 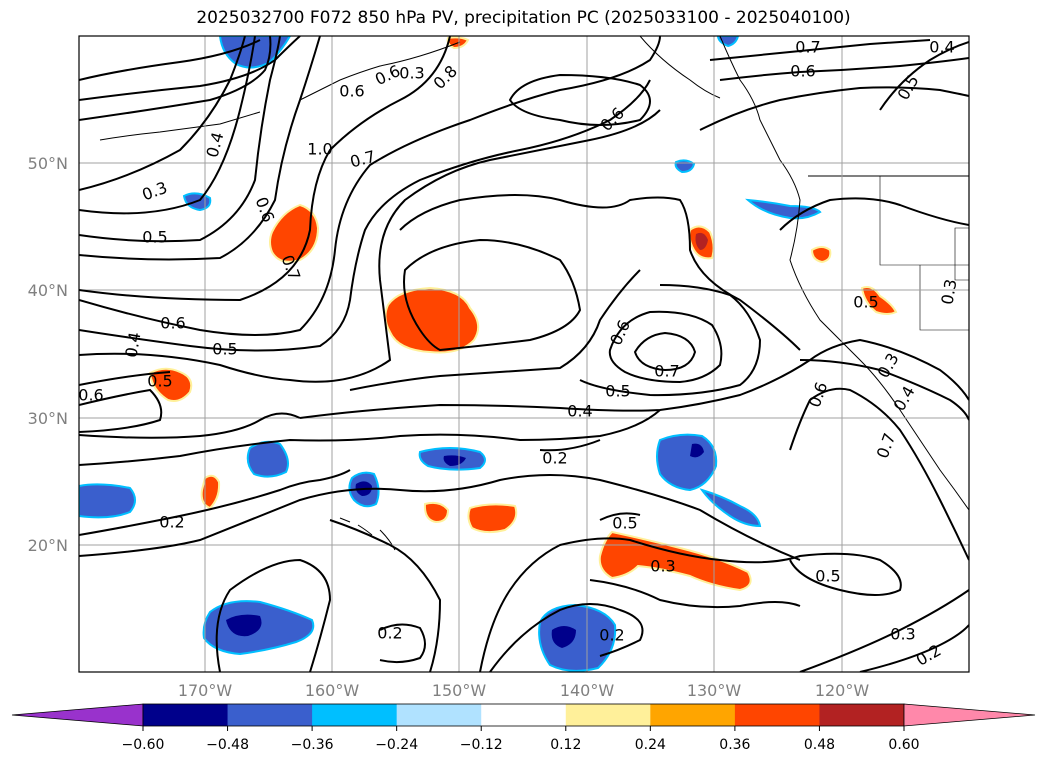 I want to click on colorbar-tick-label: 0.12, so click(x=565, y=745).